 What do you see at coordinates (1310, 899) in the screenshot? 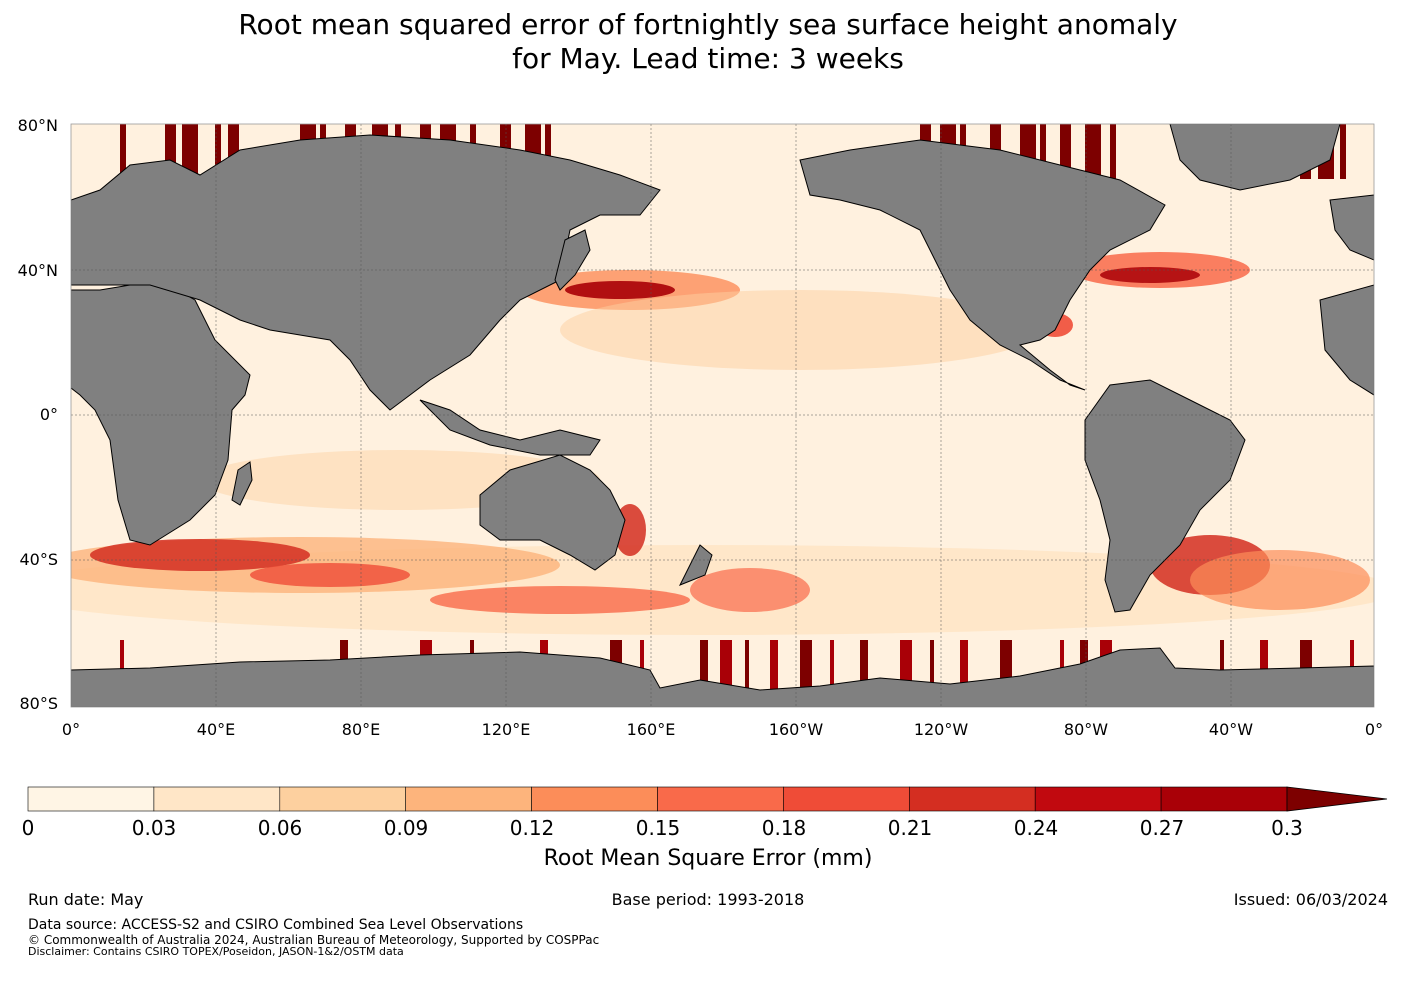
I see `issued-date: Issued: 06/03/2024` at bounding box center [1310, 899].